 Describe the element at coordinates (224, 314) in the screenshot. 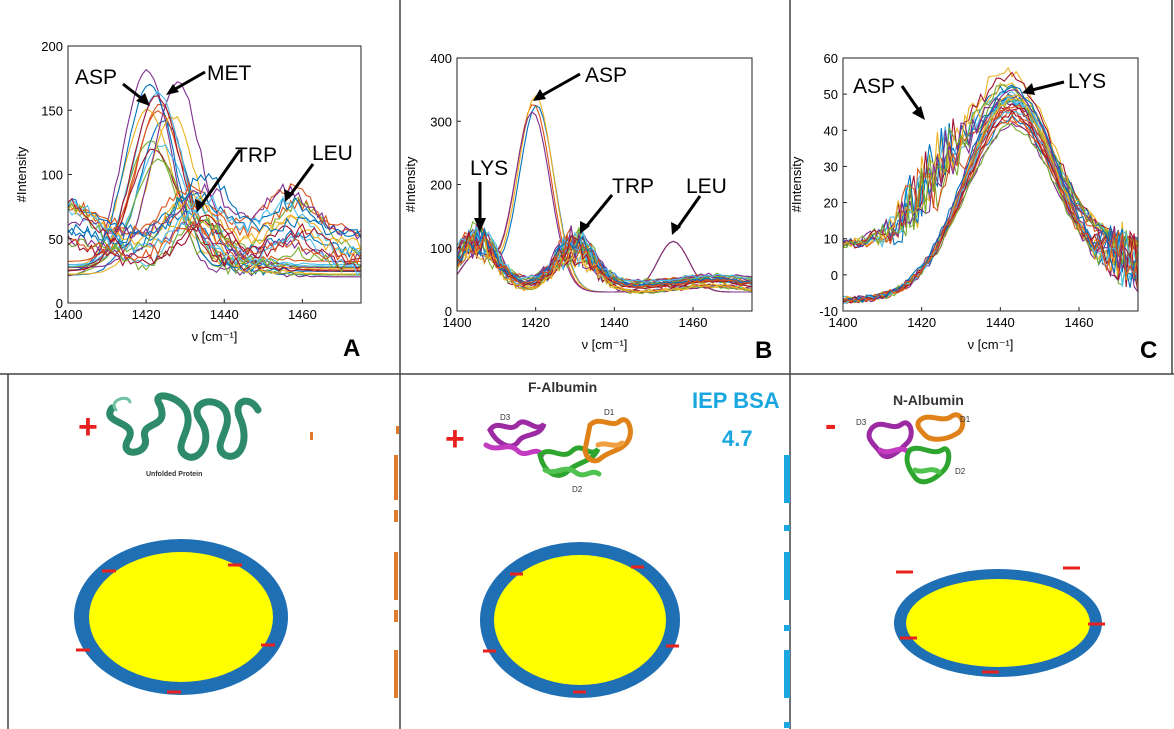

I see `x-tick-label: 1440` at that location.